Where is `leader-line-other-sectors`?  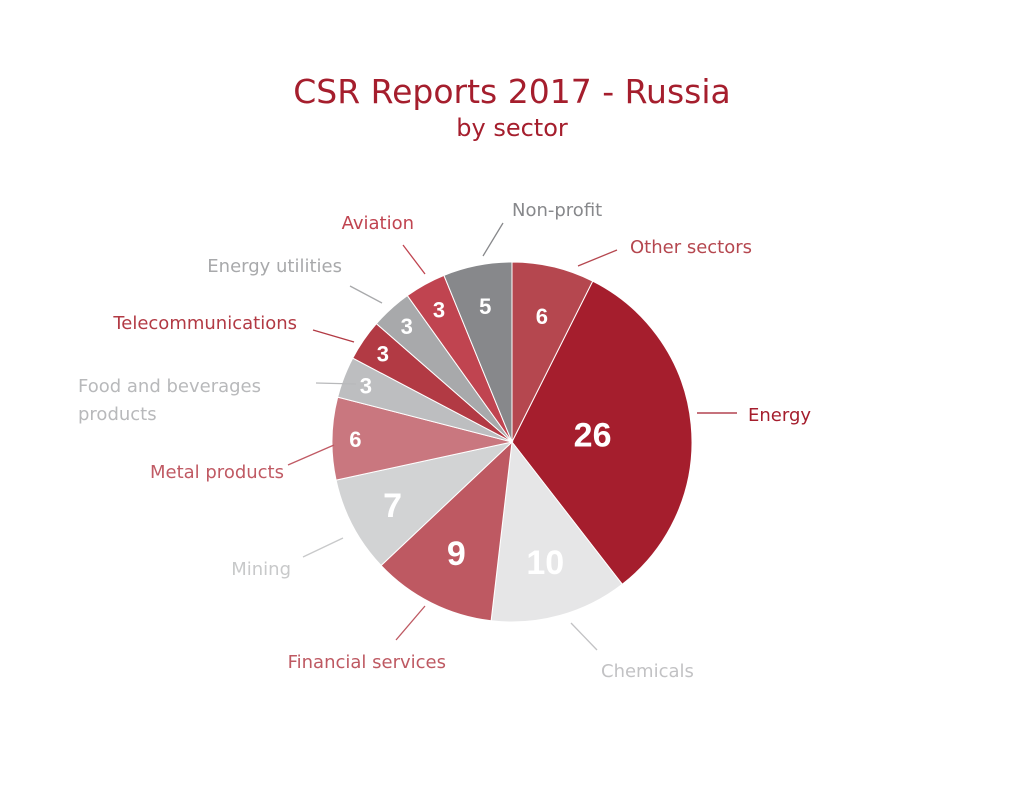
leader-line-other-sectors is located at coordinates (597, 258).